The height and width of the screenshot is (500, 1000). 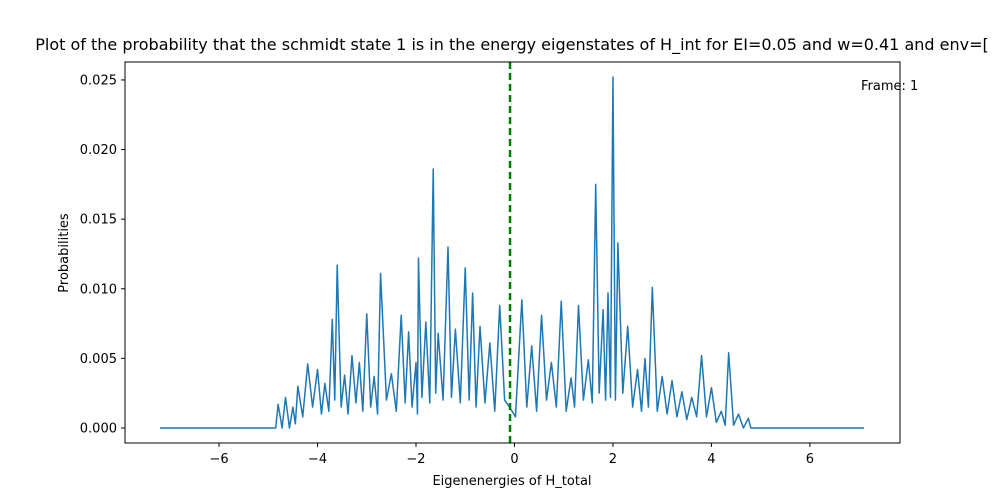 What do you see at coordinates (98, 80) in the screenshot?
I see `y-tick-label: 0.025` at bounding box center [98, 80].